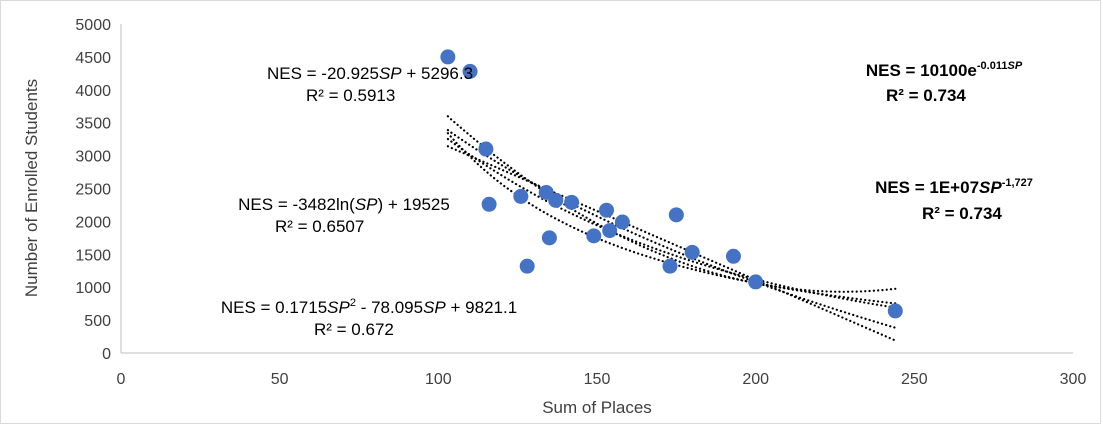  What do you see at coordinates (1073, 379) in the screenshot?
I see `x-tick-label: 300` at bounding box center [1073, 379].